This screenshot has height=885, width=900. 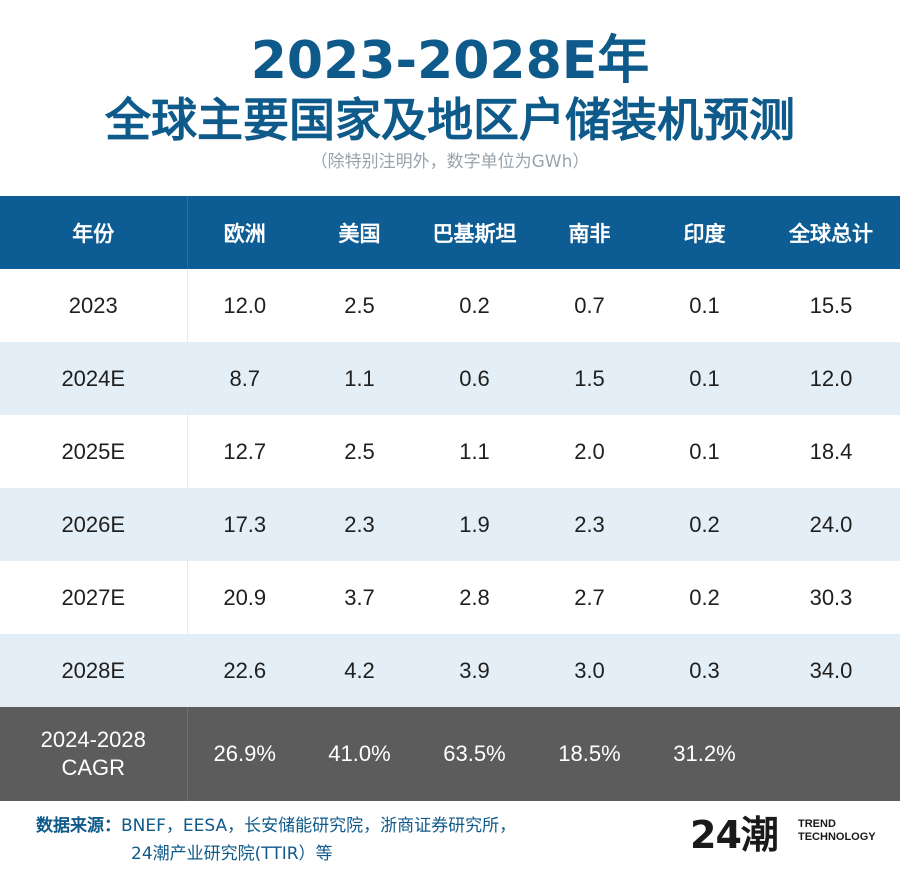 What do you see at coordinates (359, 670) in the screenshot?
I see `table-cell: 4.2` at bounding box center [359, 670].